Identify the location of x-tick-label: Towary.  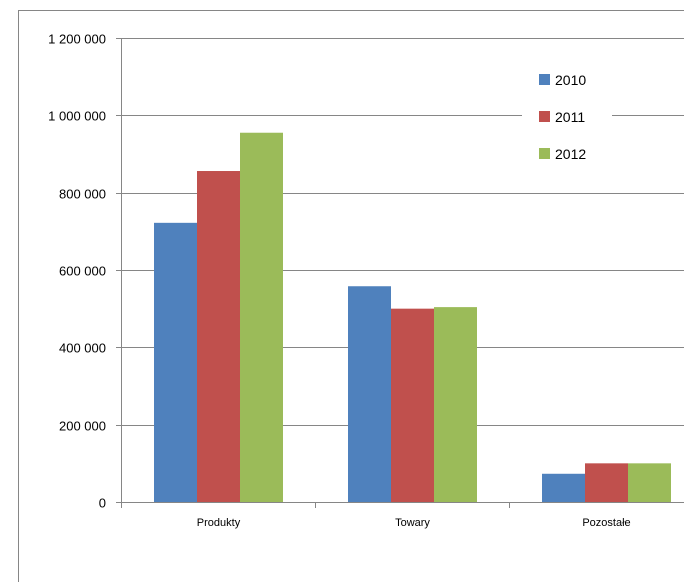
(412, 523).